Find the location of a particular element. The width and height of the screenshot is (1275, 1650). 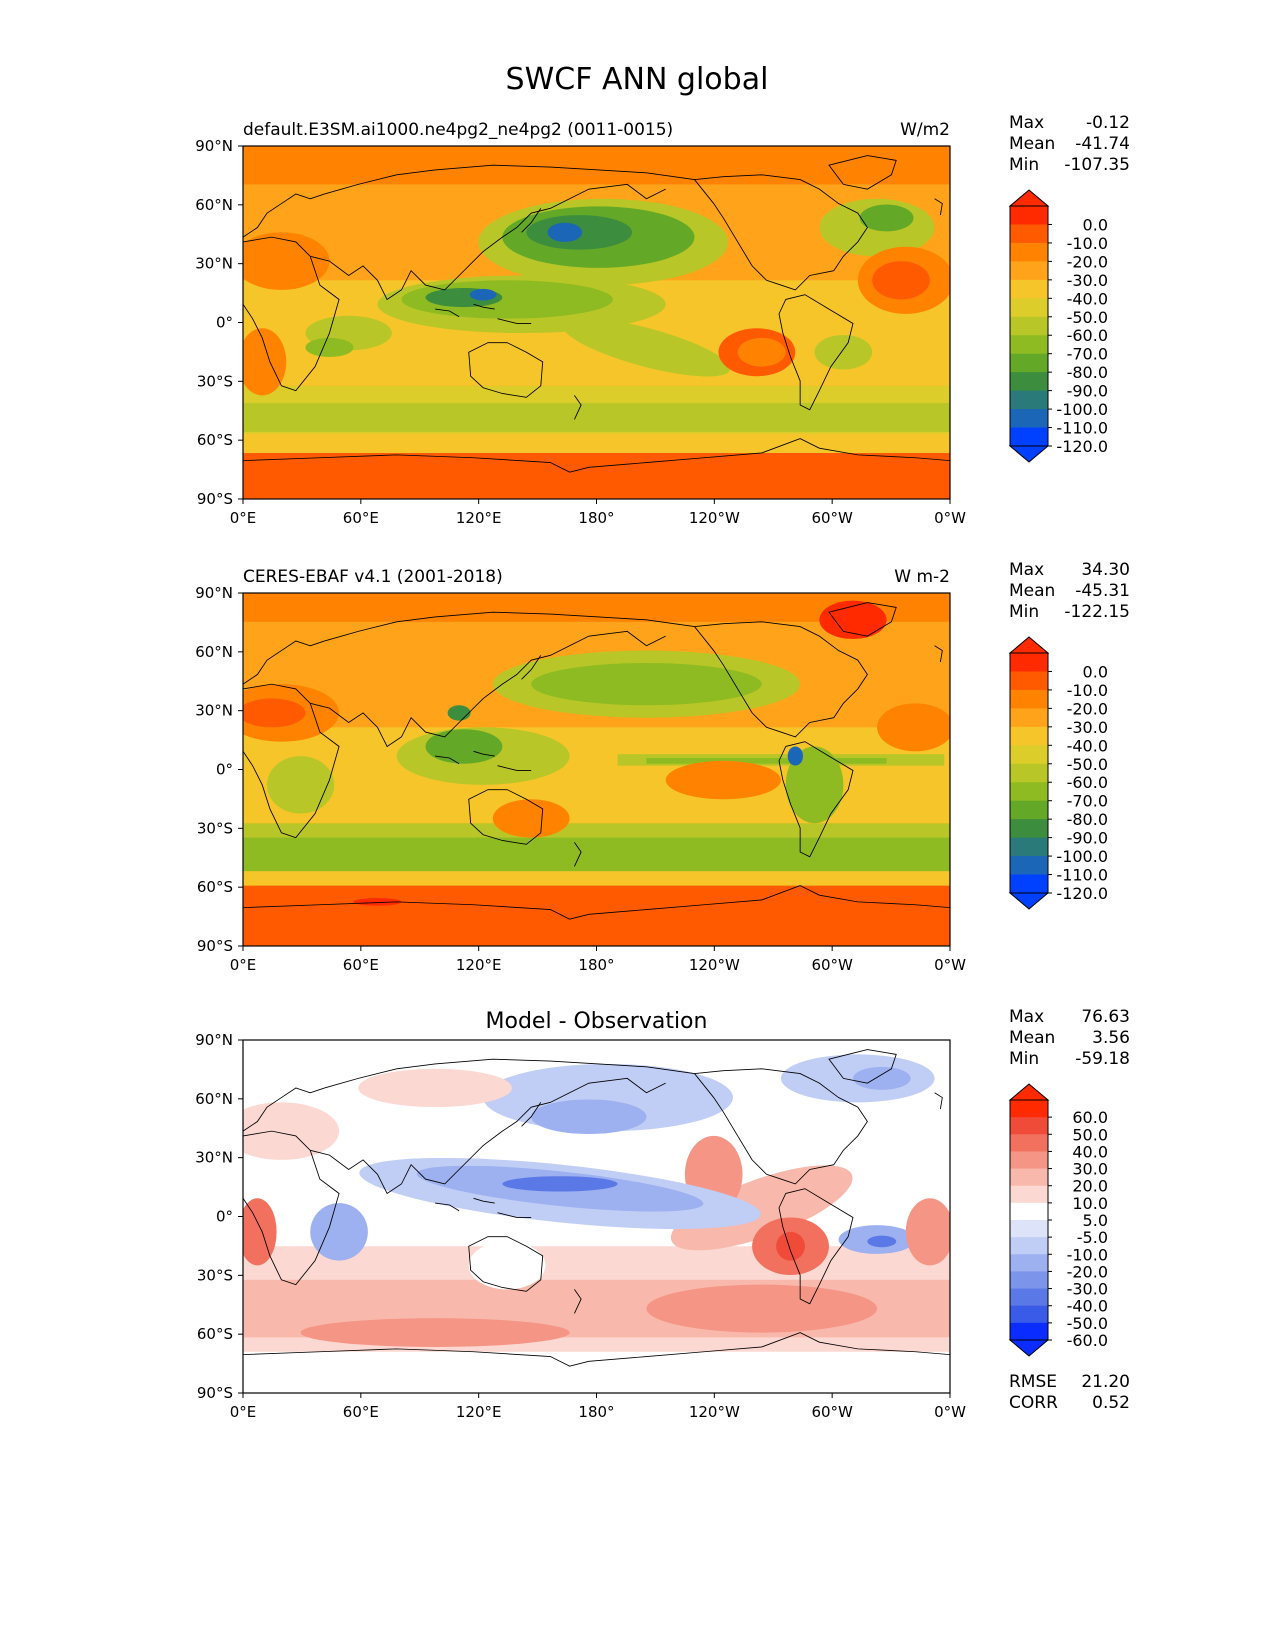

stat-value: 3.56 is located at coordinates (1111, 1038).